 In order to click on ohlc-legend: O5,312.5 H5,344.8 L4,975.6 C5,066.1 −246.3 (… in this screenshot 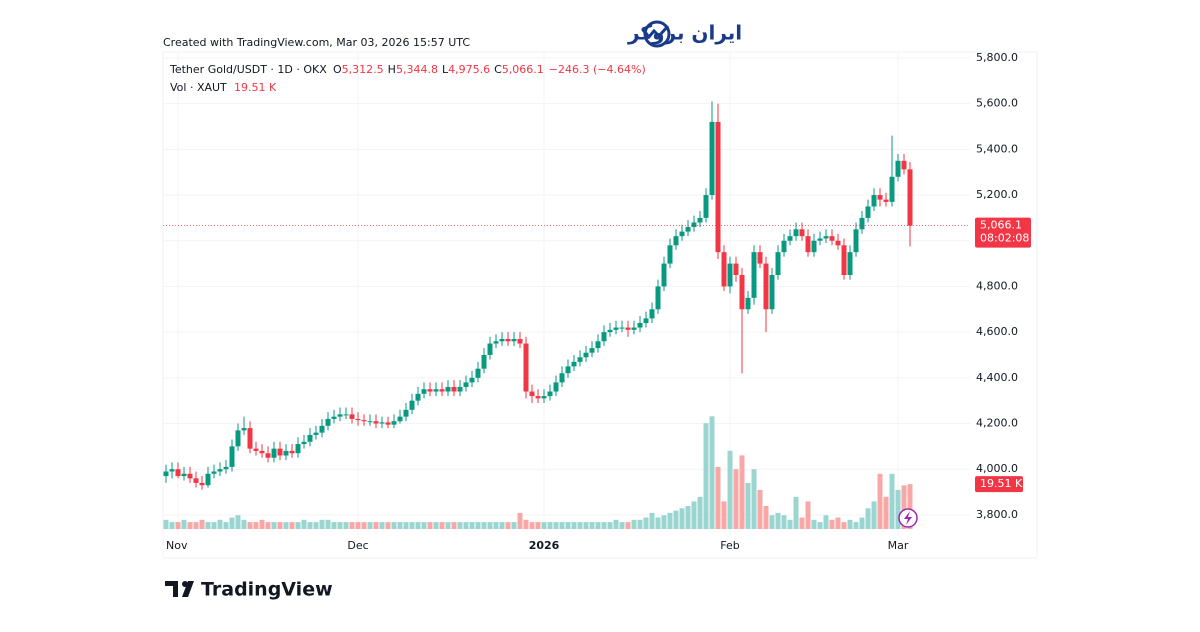, I will do `click(489, 69)`.